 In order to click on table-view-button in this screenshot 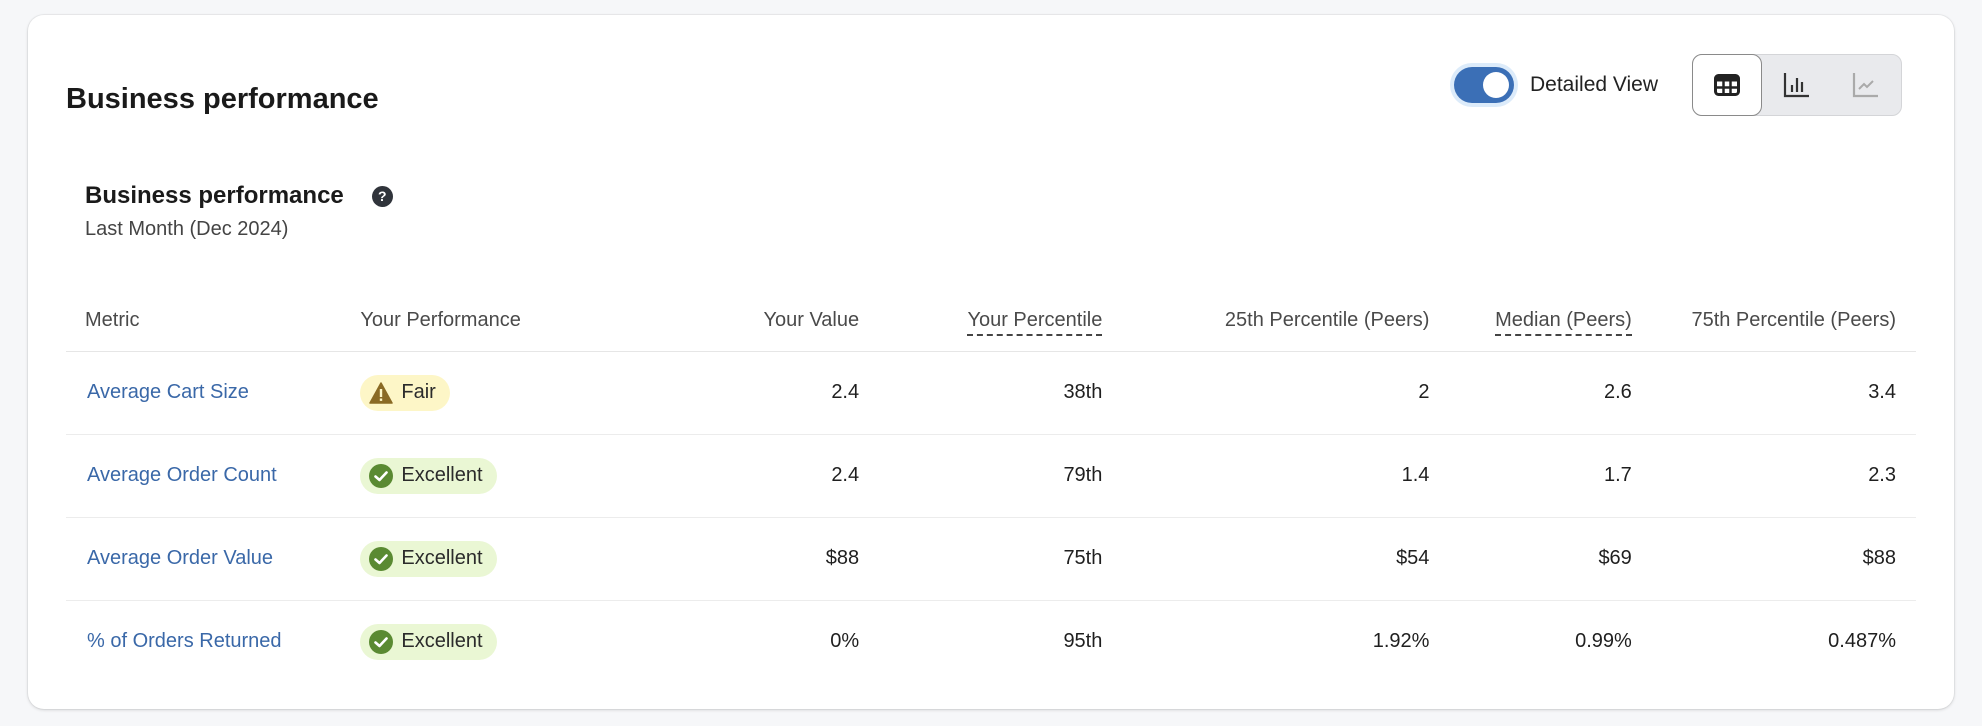, I will do `click(1727, 85)`.